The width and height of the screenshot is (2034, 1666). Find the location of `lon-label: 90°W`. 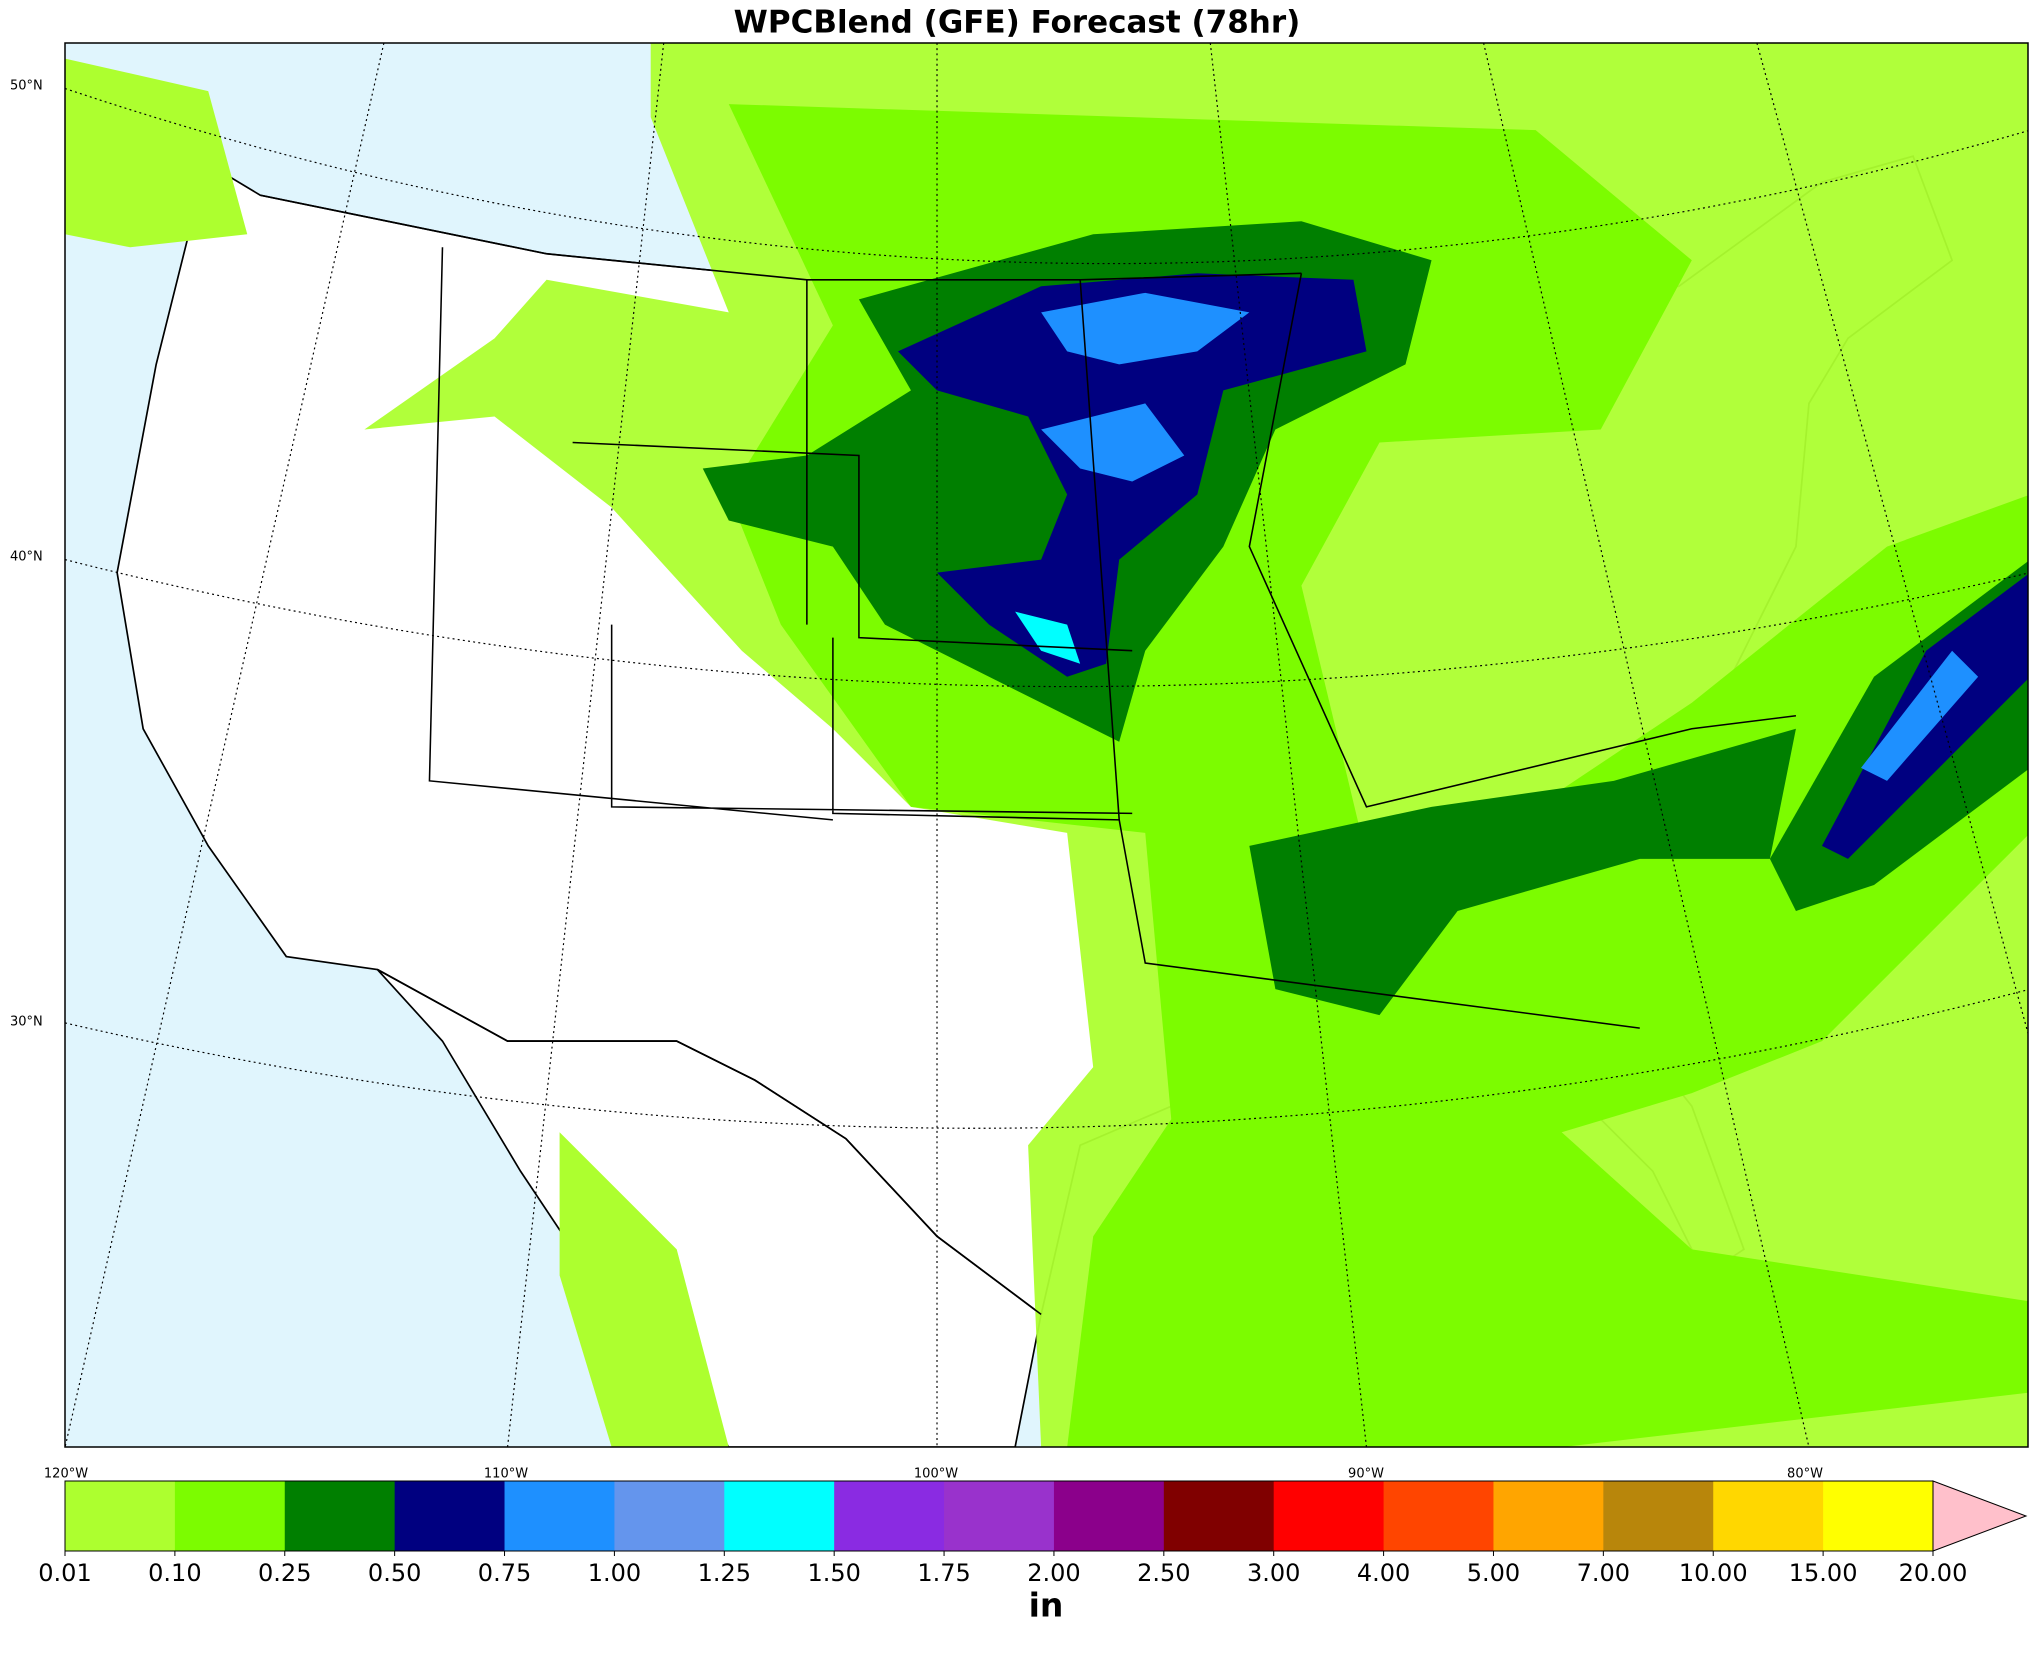

lon-label: 90°W is located at coordinates (1366, 1474).